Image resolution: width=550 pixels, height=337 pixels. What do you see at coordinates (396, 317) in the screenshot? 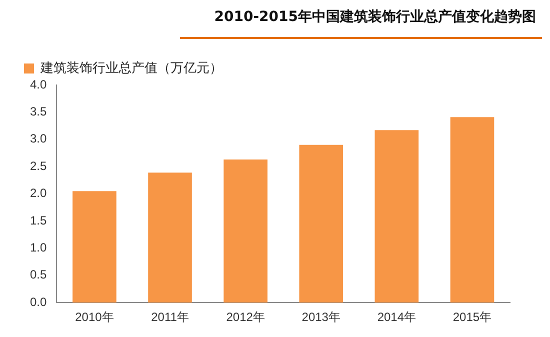
I see `x-tick-label: 2014年` at bounding box center [396, 317].